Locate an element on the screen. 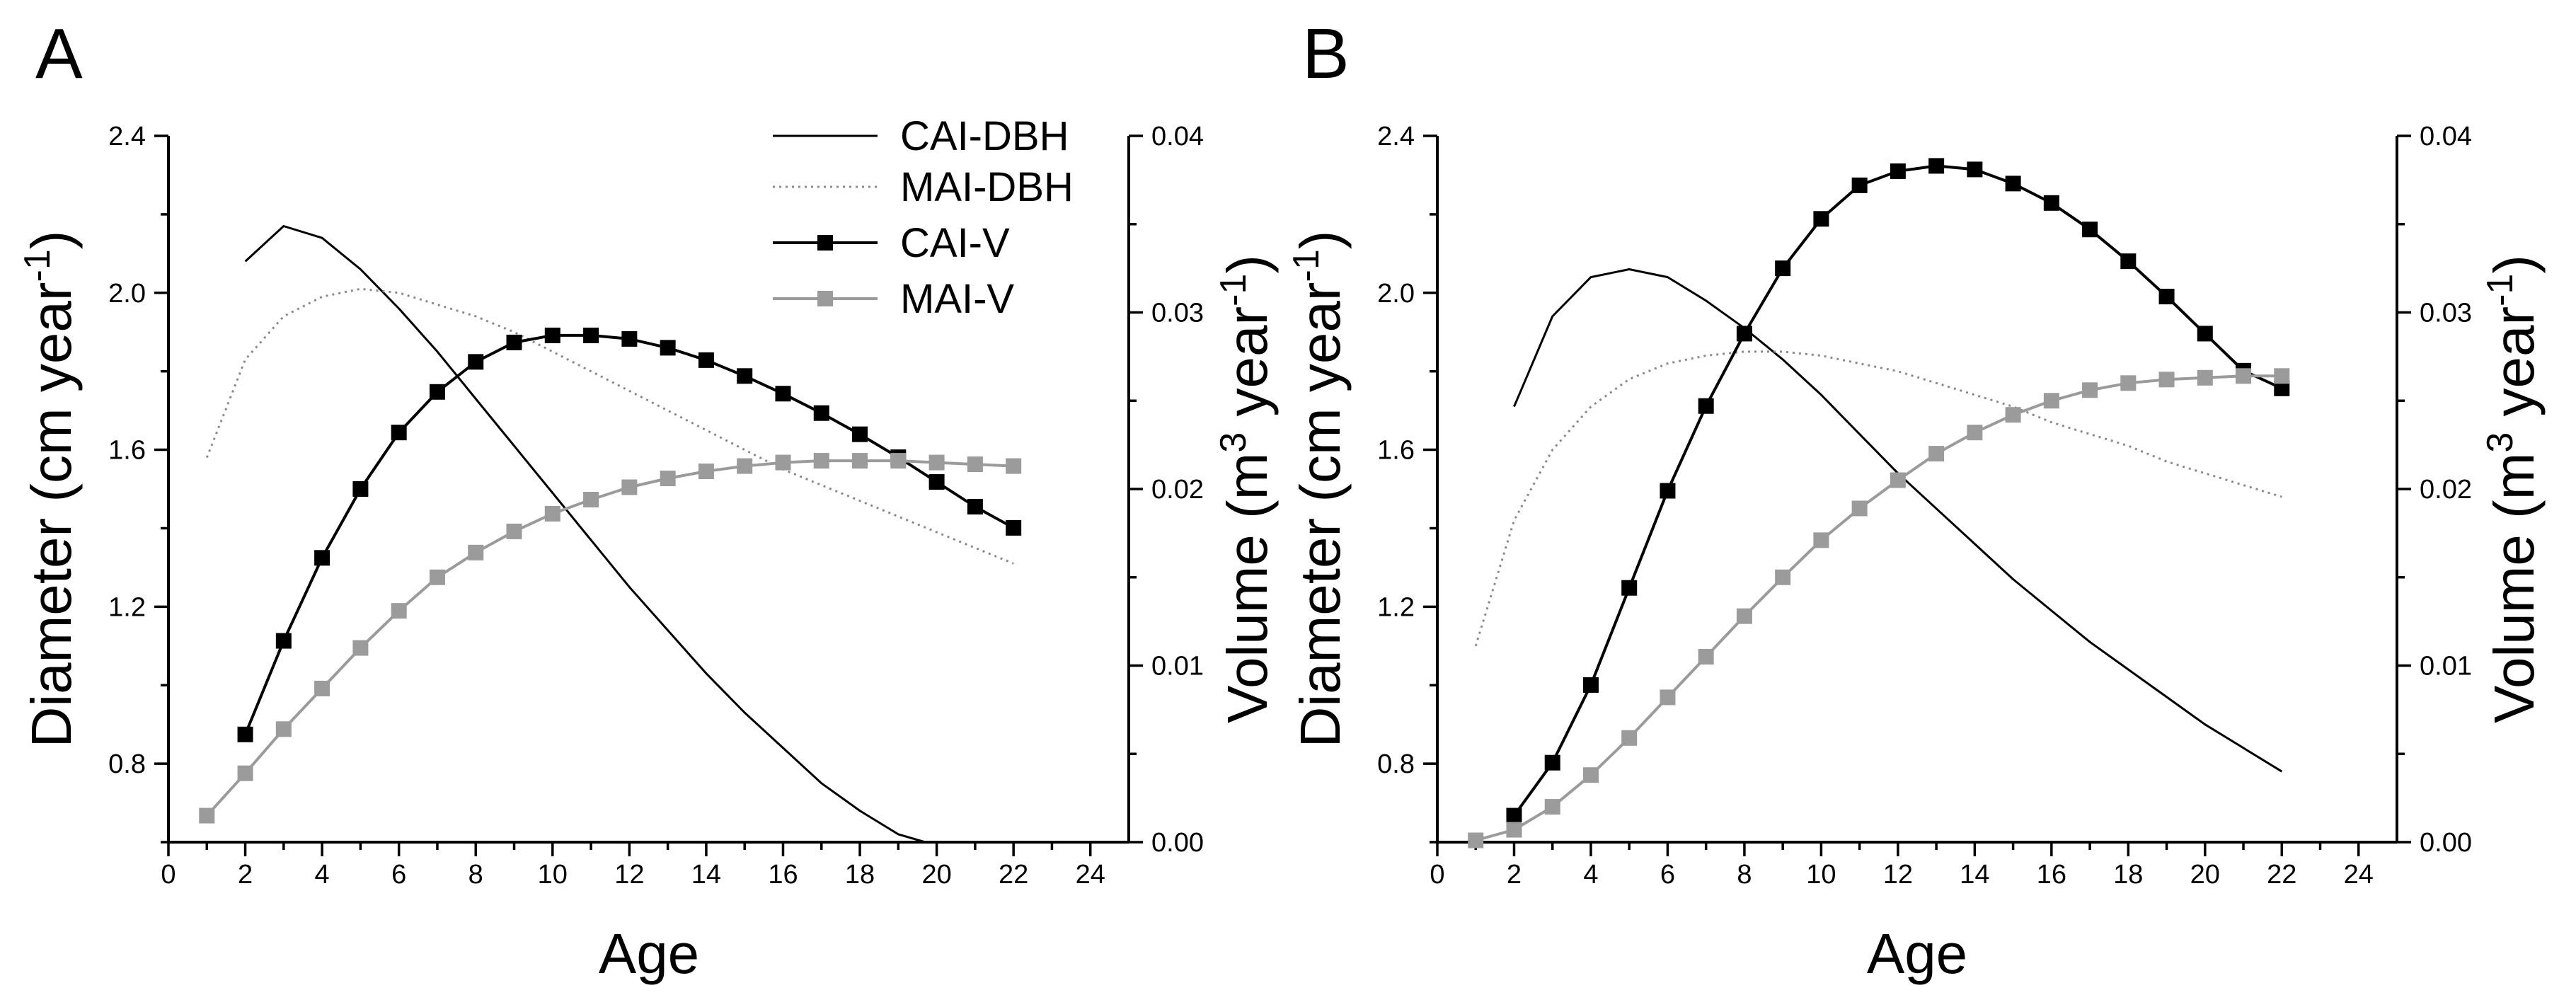 The image size is (2576, 995). y-left-tick-label: 1.2 is located at coordinates (127, 607).